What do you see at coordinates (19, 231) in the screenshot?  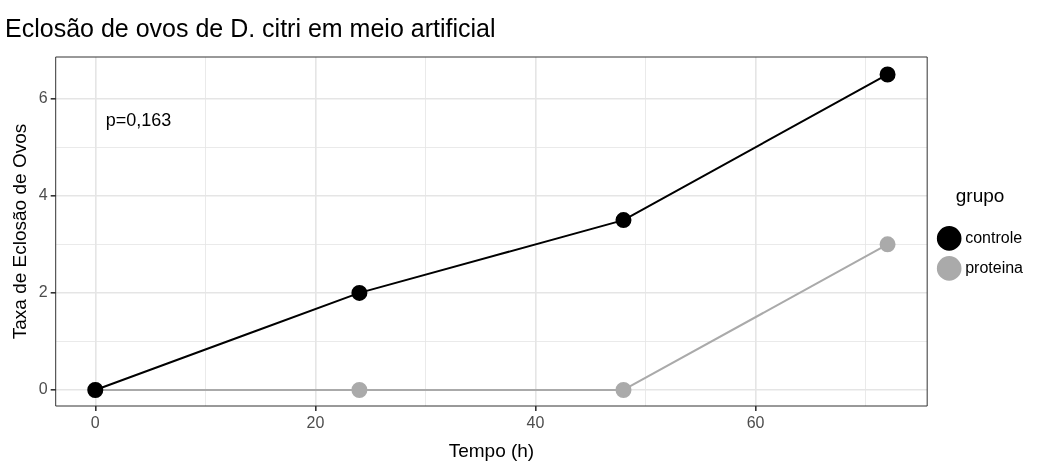 I see `y-axis-title: Taxa de Eclosão de Ovos` at bounding box center [19, 231].